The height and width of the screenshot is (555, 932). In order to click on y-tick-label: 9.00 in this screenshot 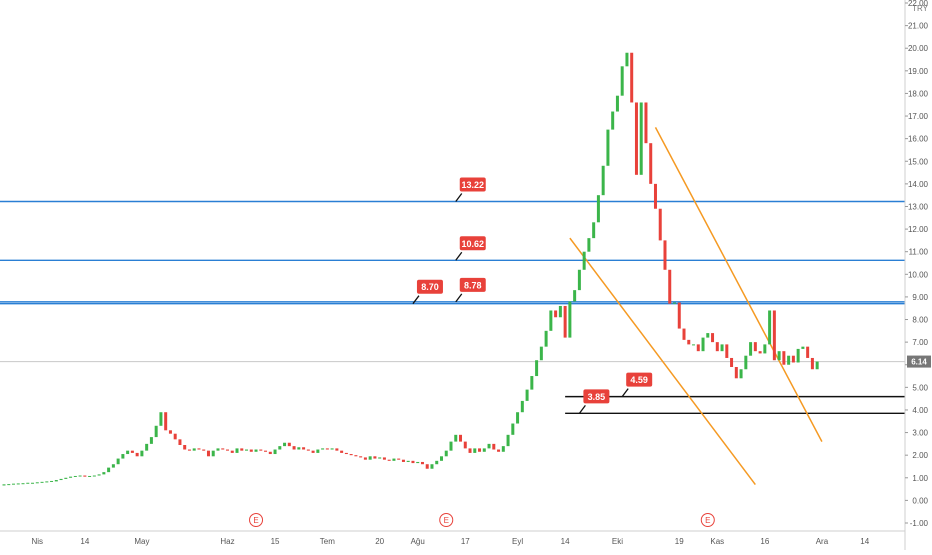, I will do `click(920, 297)`.